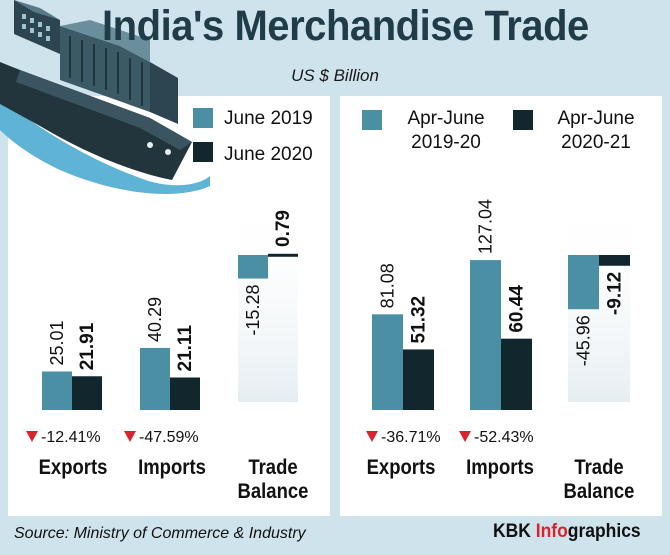 The height and width of the screenshot is (555, 670). I want to click on chart-title: India's Merchandise Trade, so click(345, 26).